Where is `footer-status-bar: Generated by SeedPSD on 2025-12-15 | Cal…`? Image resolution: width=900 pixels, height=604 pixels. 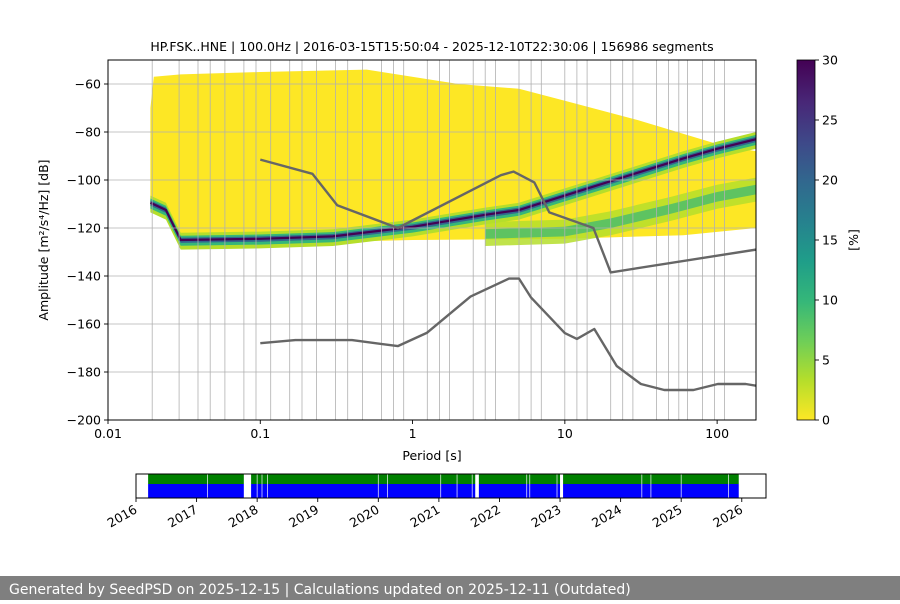 footer-status-bar: Generated by SeedPSD on 2025-12-15 | Cal… is located at coordinates (450, 588).